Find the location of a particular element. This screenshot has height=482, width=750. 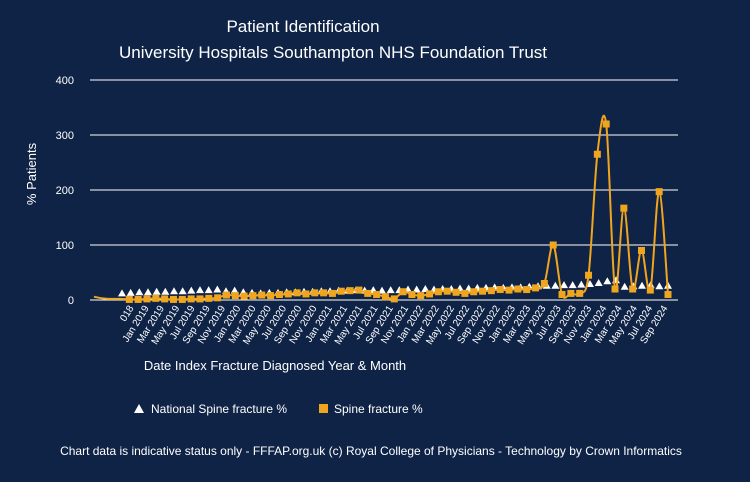

legend-spine-marker is located at coordinates (323, 408).